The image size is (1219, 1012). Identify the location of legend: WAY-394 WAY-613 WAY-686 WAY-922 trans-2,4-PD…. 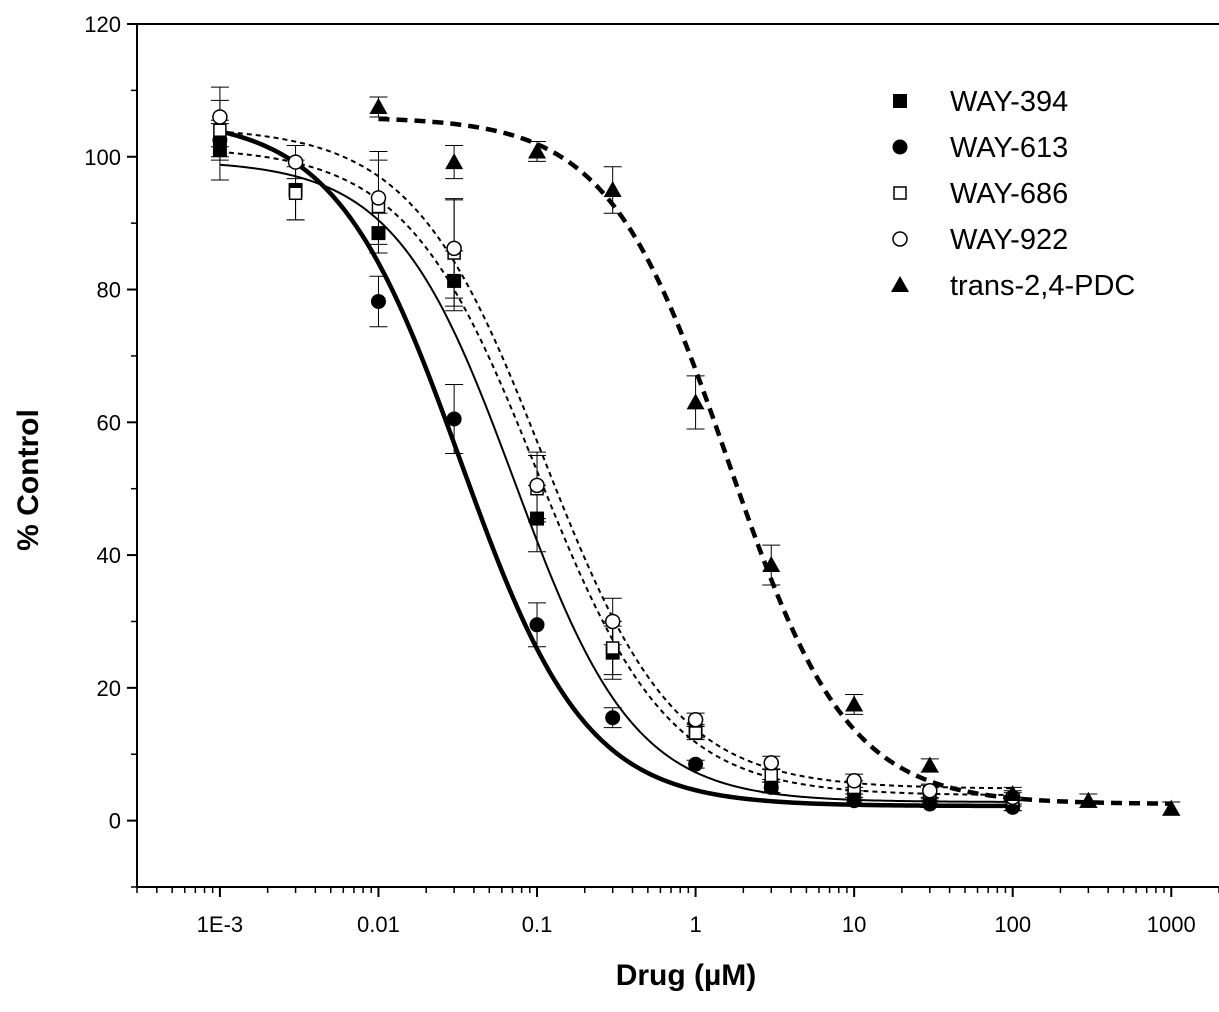
(1013, 194).